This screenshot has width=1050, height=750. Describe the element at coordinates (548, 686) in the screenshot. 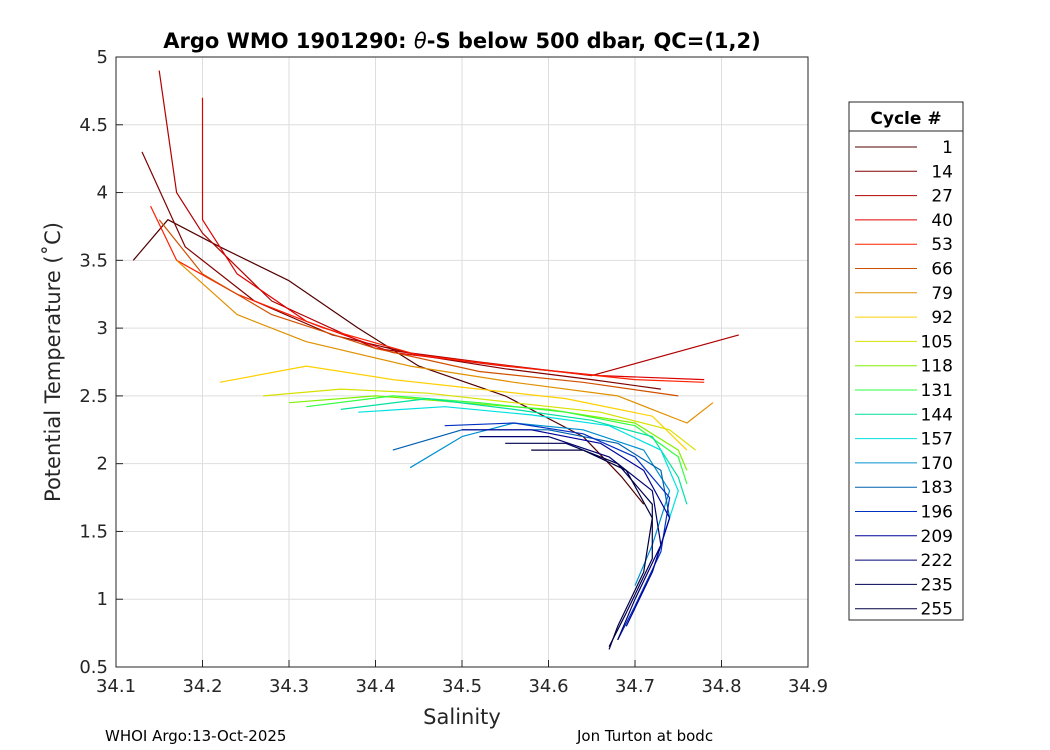

I see `x-tick-label: 34.6` at that location.